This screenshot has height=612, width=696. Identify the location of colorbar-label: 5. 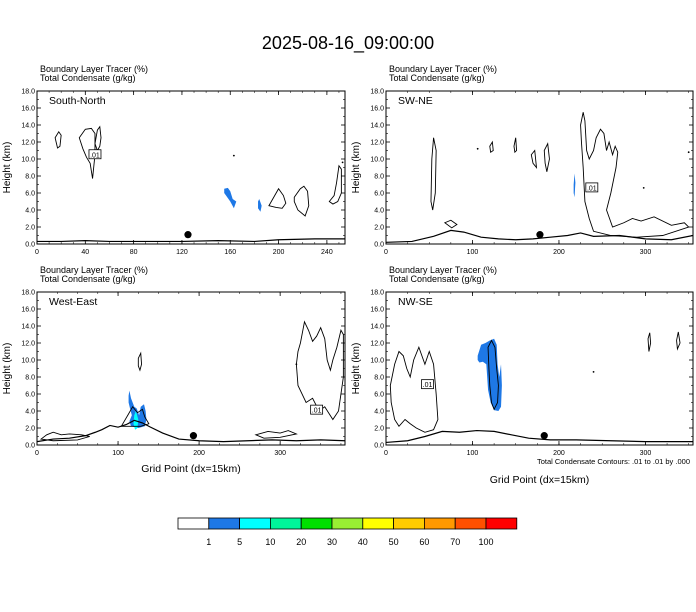
(239, 542).